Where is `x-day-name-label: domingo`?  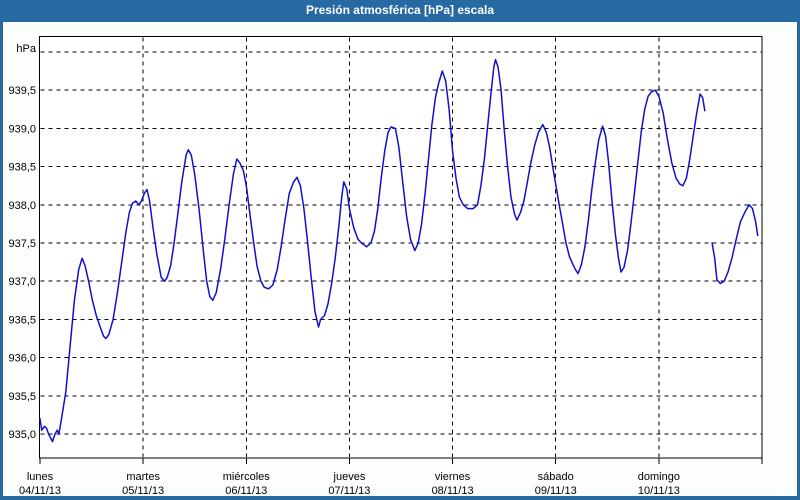 x-day-name-label: domingo is located at coordinates (659, 477).